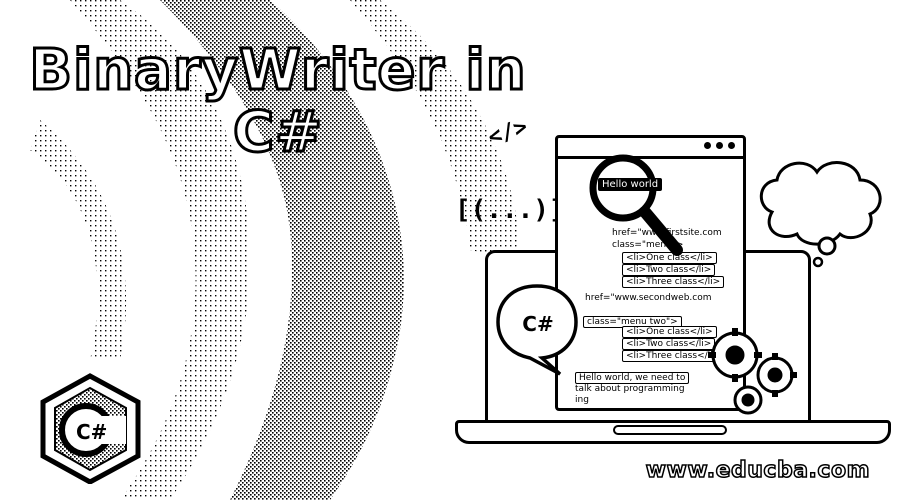 The image size is (900, 500). I want to click on title-line-1: BinaryWriter in, so click(277, 70).